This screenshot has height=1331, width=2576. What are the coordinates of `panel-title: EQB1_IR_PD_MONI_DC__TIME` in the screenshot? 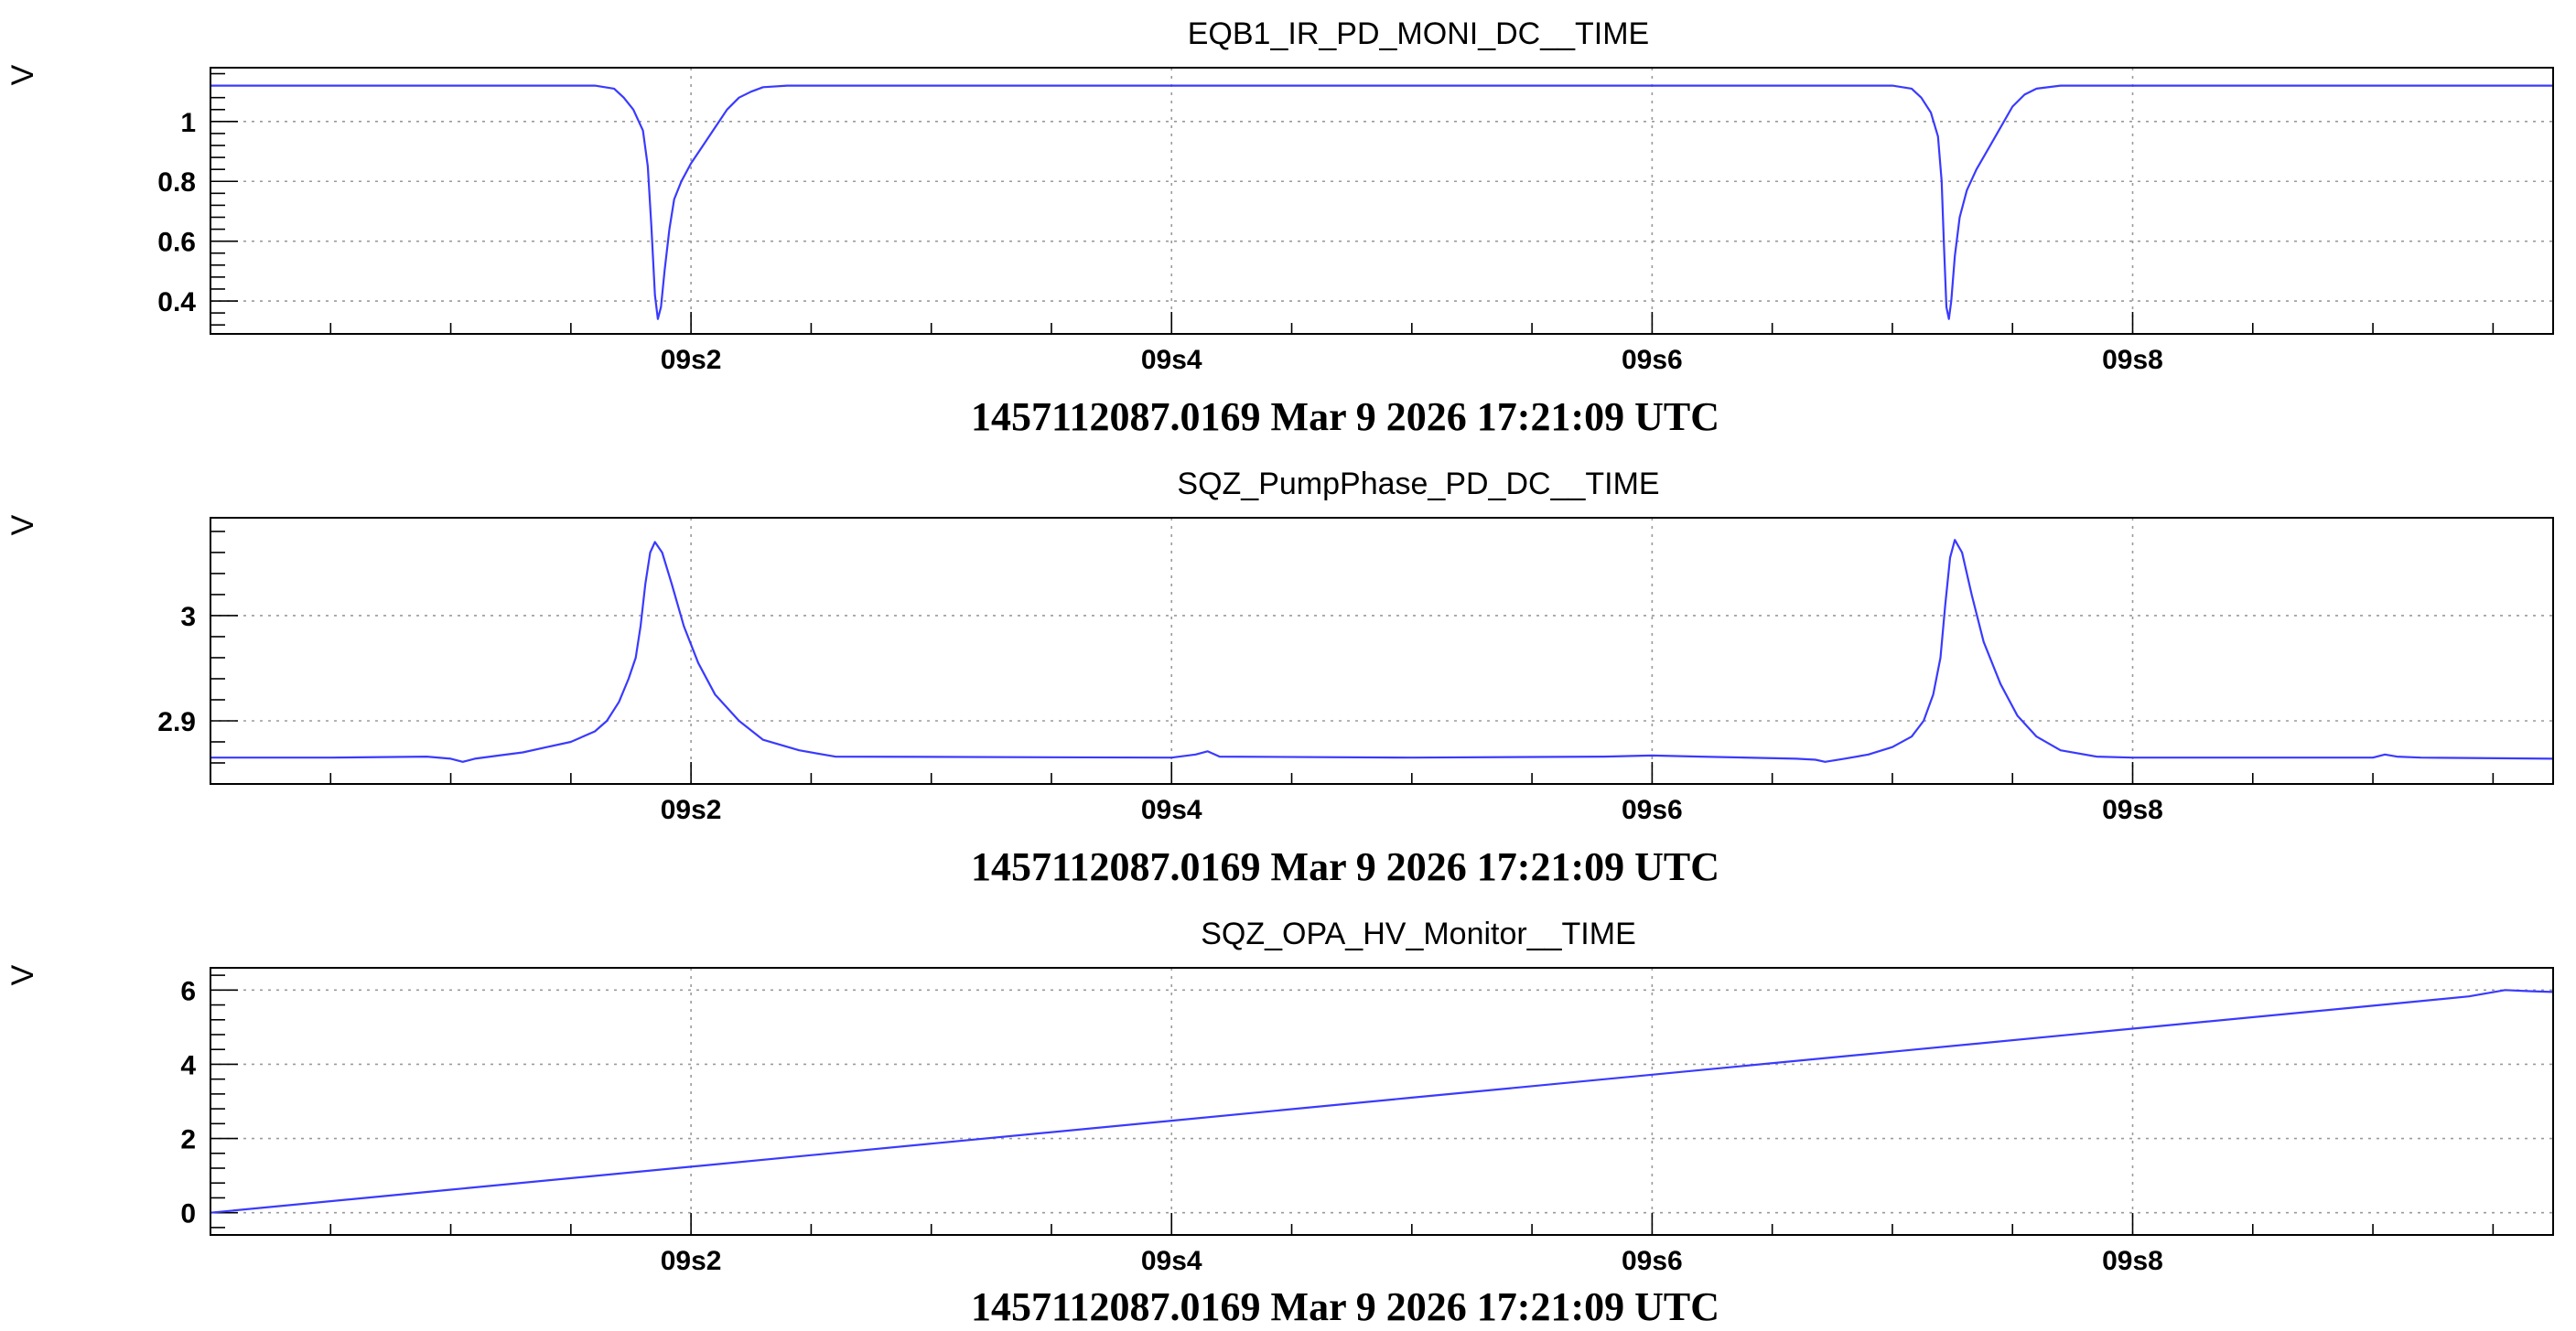 It's located at (1419, 33).